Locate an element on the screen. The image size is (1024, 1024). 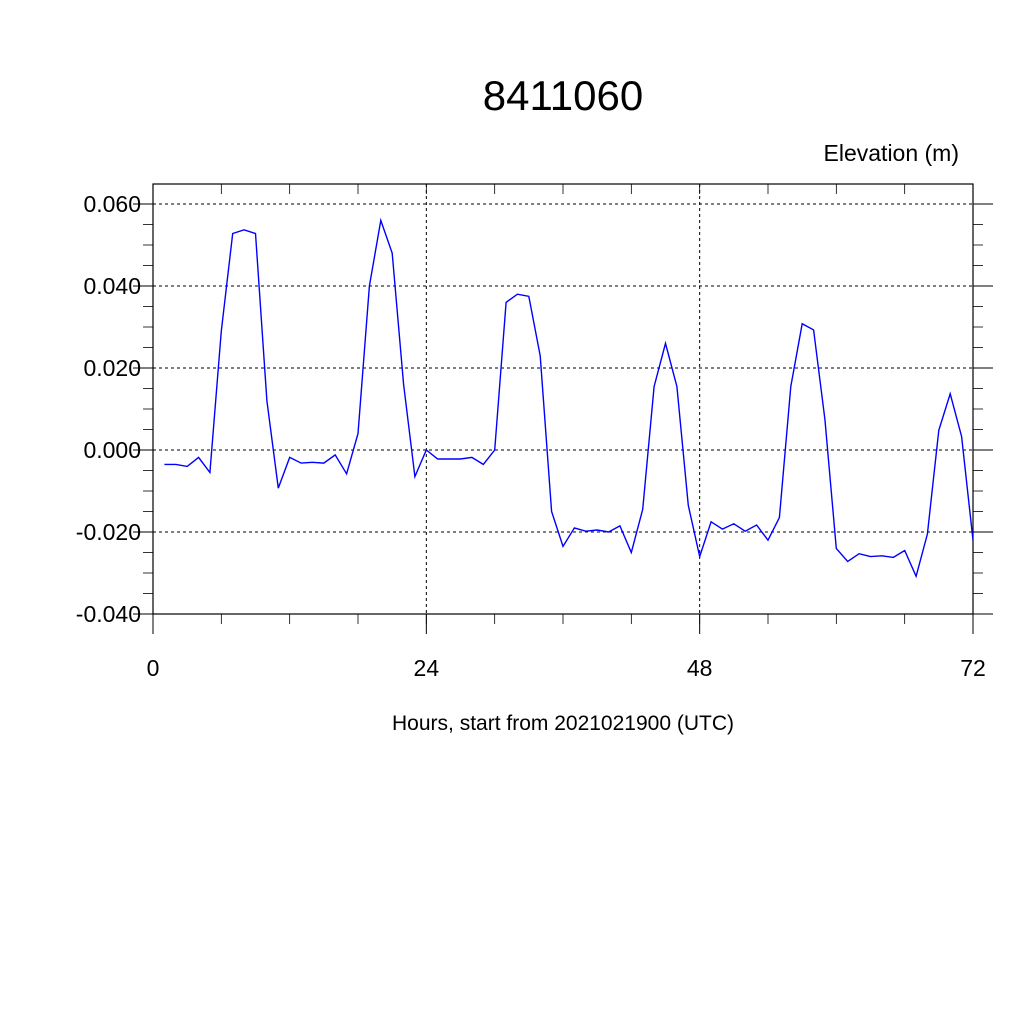
x-tick-label: 72 is located at coordinates (973, 668).